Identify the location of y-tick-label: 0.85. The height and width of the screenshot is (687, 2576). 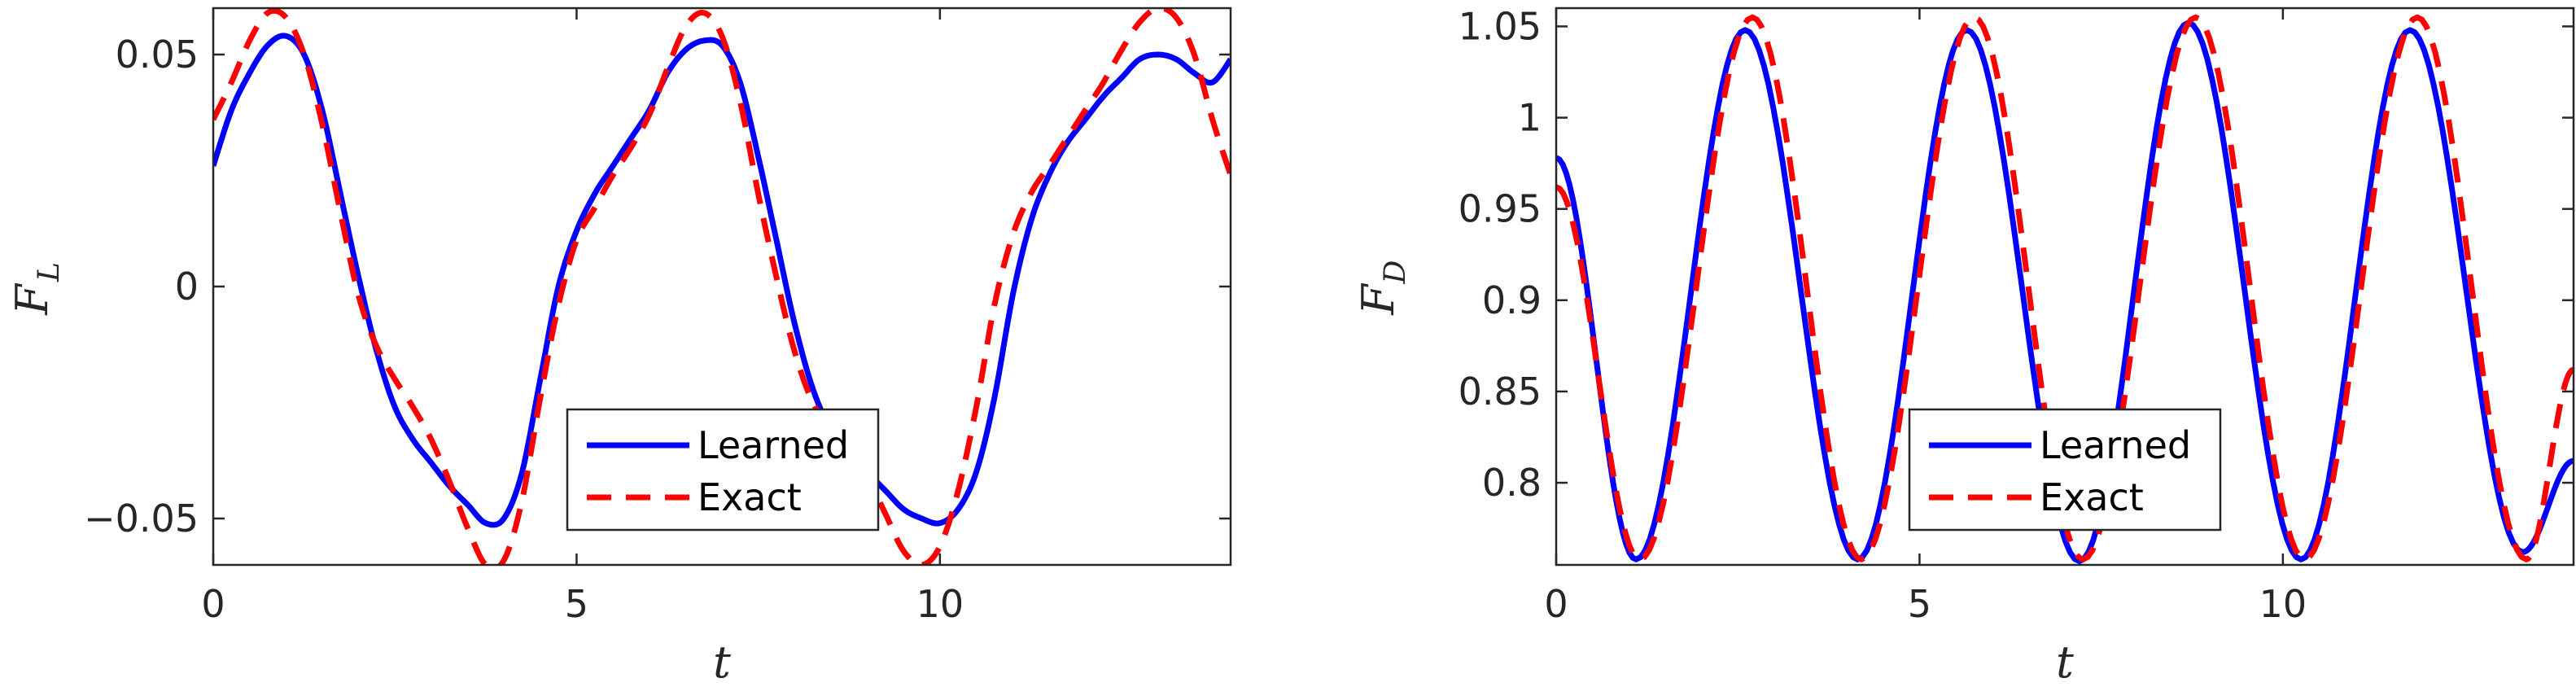
(1500, 392).